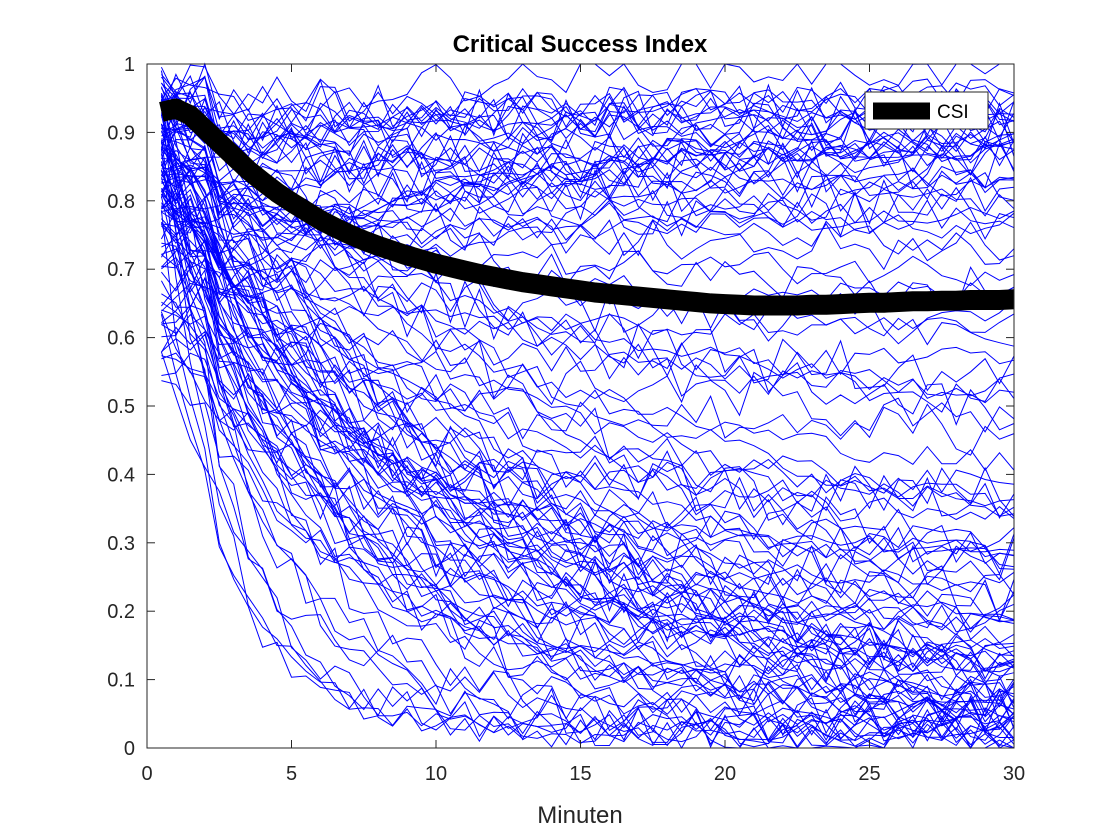  Describe the element at coordinates (579, 815) in the screenshot. I see `x-axis-label: Minuten` at that location.